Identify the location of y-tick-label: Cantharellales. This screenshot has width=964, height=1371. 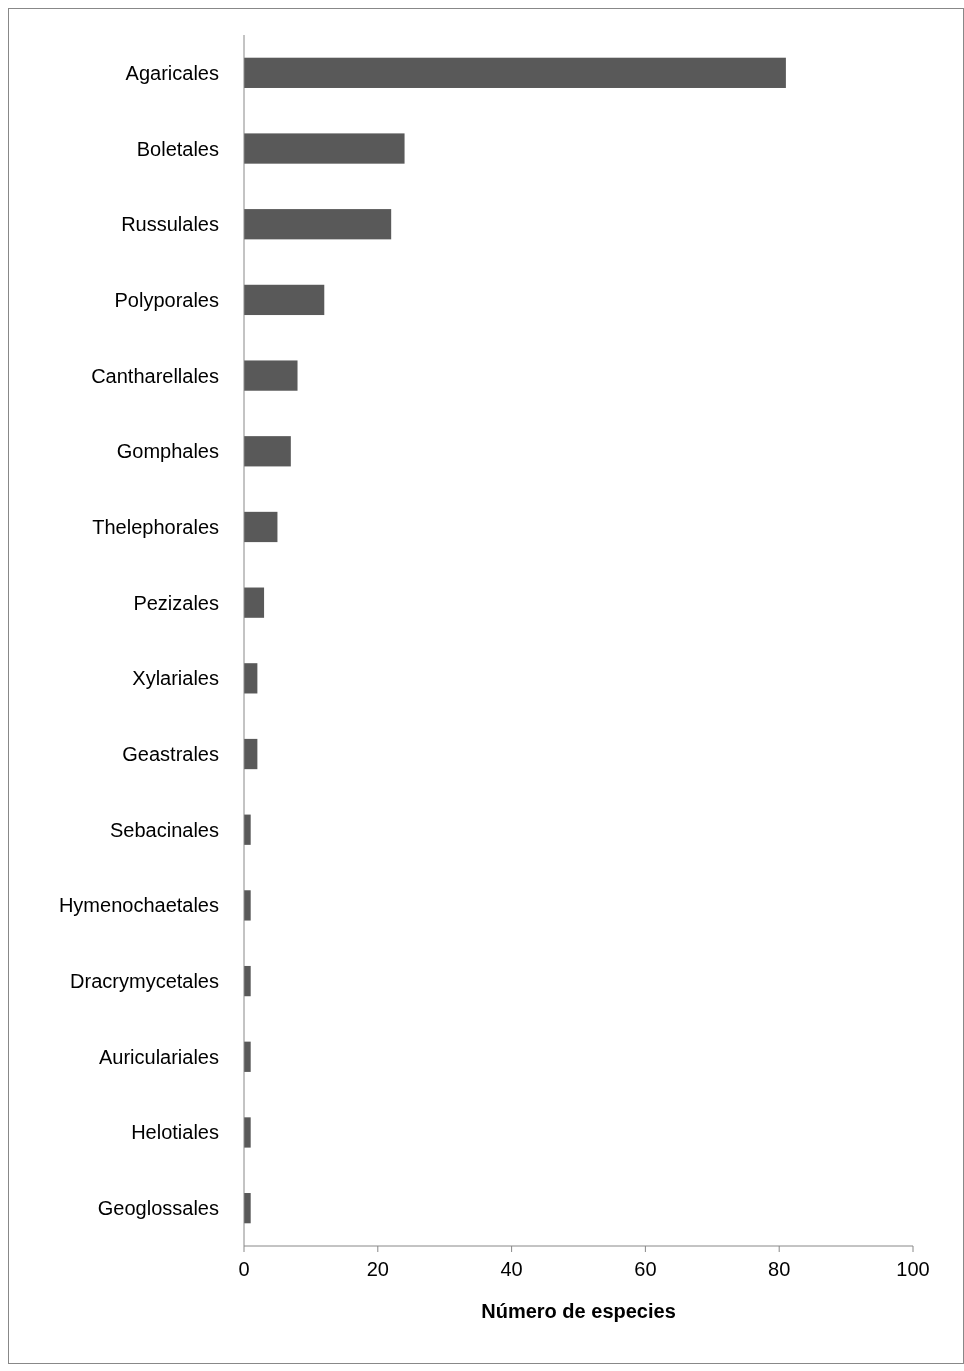
(155, 375).